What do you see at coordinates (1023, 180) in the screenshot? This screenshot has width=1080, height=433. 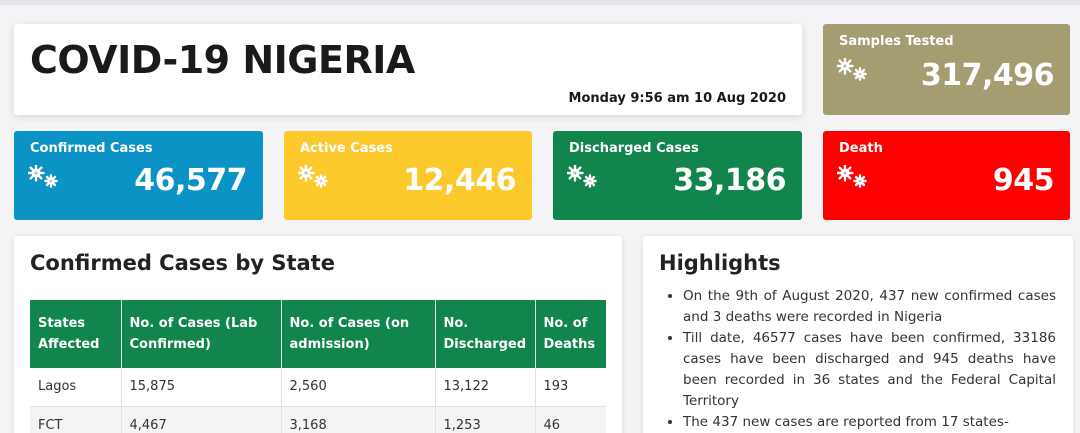 I see `death-value: 945` at bounding box center [1023, 180].